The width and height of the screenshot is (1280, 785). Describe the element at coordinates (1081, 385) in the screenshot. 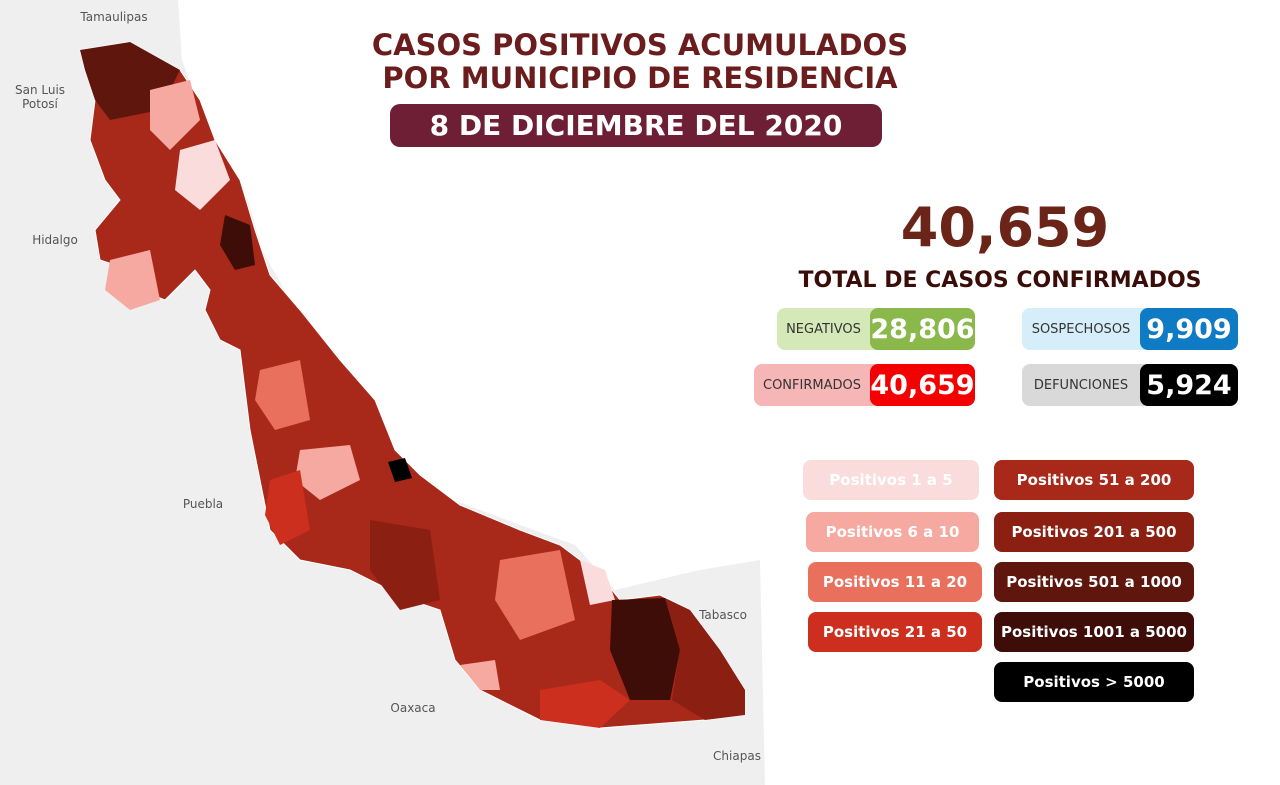

I see `stat-label: DEFUNCIONES` at that location.